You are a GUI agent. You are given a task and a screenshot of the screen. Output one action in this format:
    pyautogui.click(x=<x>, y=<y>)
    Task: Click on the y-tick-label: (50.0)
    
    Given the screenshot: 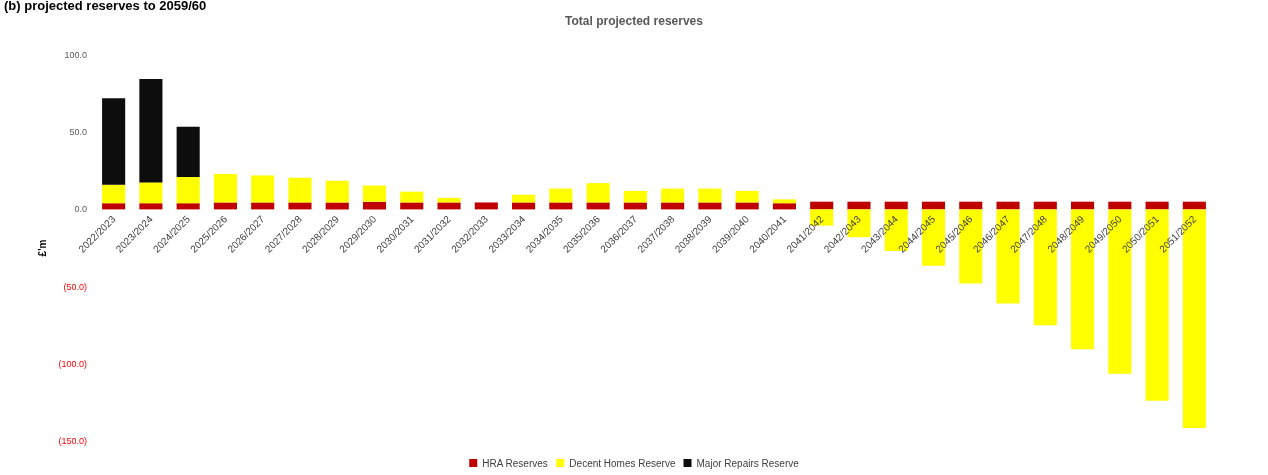 What is the action you would take?
    pyautogui.click(x=75, y=286)
    